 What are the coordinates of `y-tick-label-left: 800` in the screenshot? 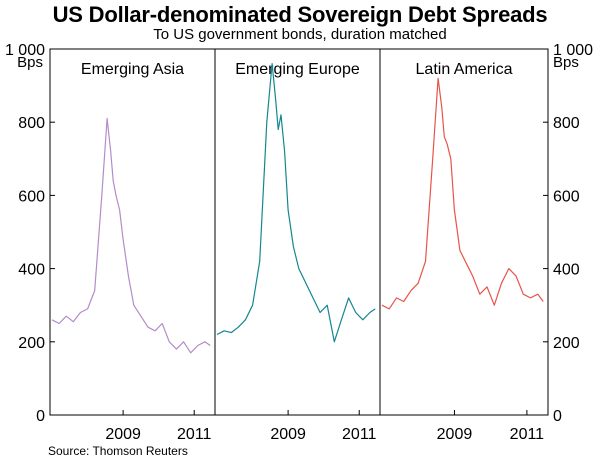 It's located at (31, 123).